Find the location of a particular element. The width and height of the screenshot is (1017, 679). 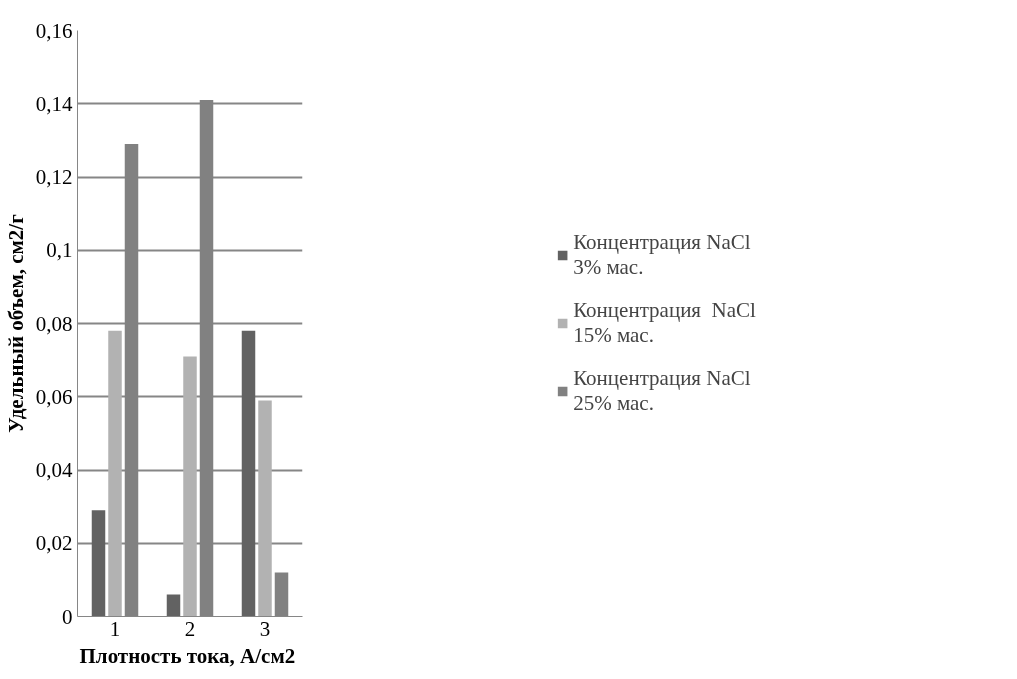

y-tick-label: 0,04 is located at coordinates (54, 470).